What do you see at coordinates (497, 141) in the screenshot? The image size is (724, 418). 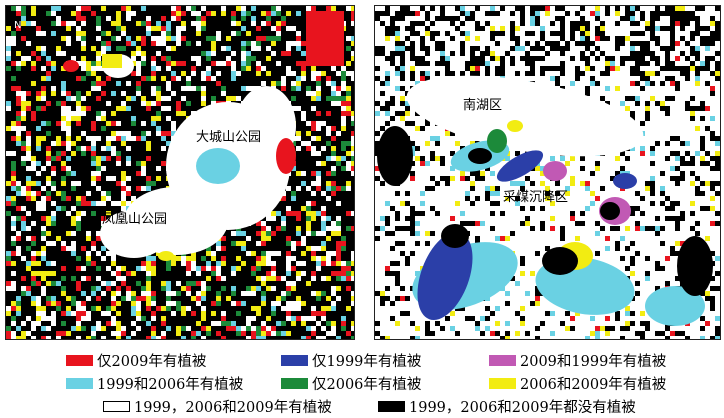 I see `green-region` at bounding box center [497, 141].